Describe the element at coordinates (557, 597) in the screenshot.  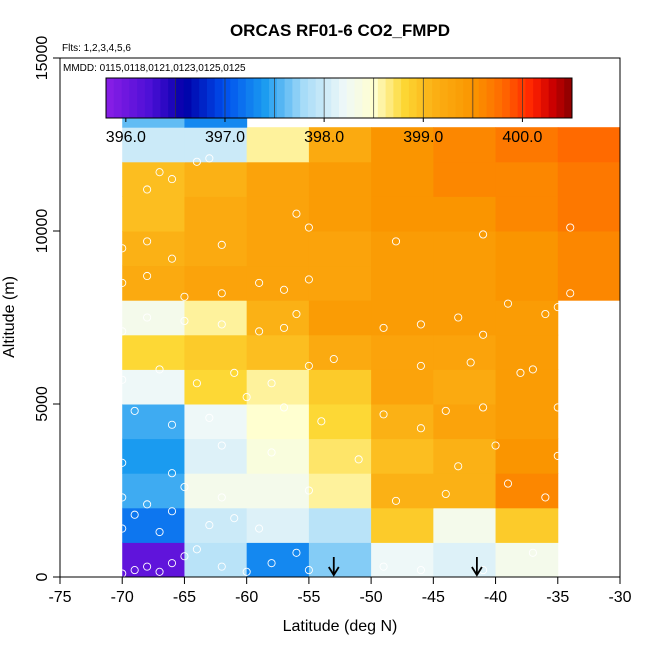
I see `x-tick-label: -35` at that location.